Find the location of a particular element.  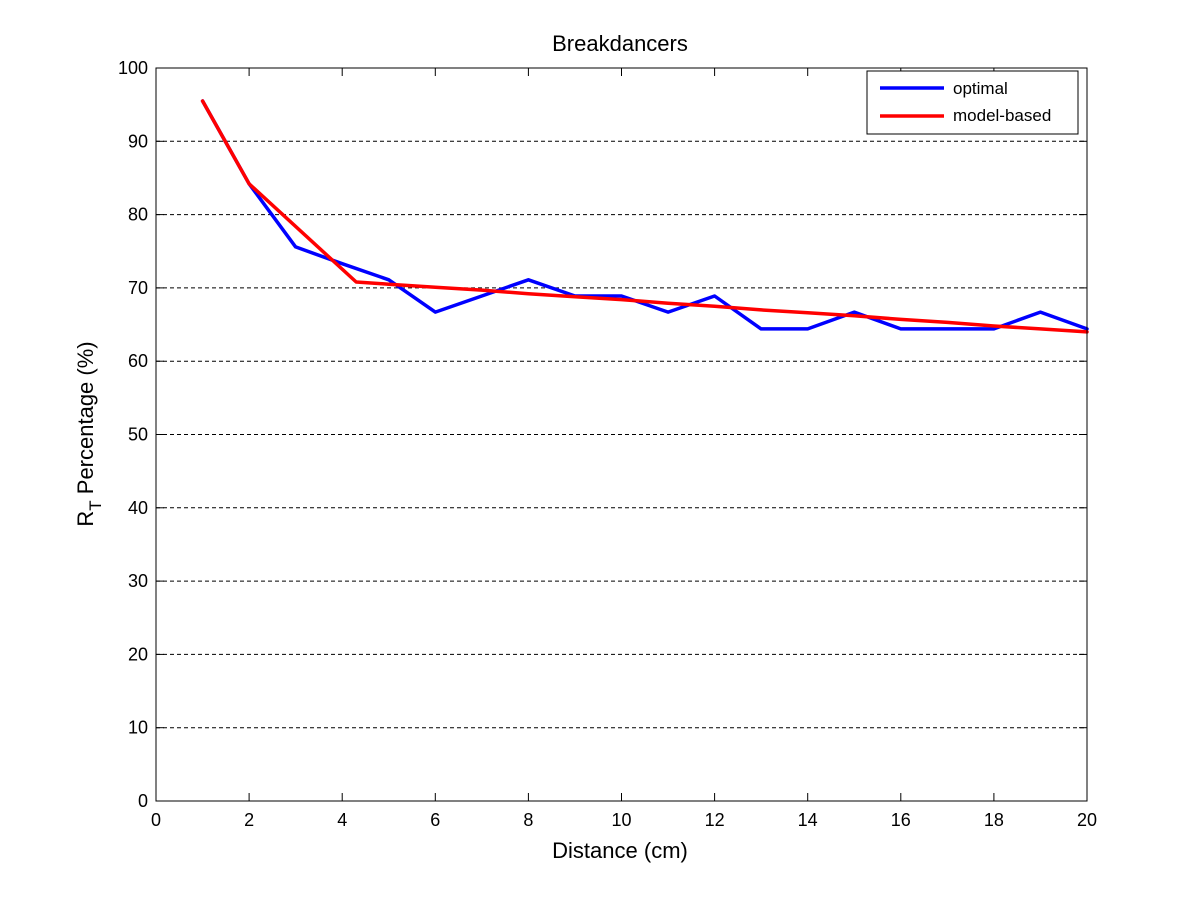

y-tick-label: 90 is located at coordinates (138, 141).